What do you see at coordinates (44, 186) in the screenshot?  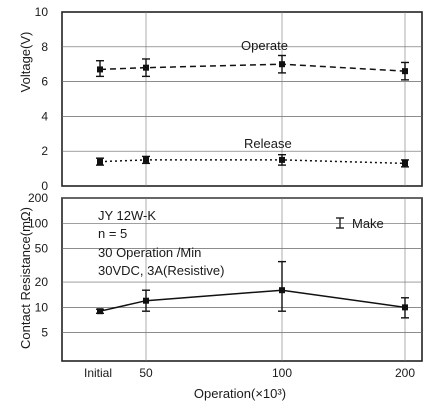 I see `voltage-tick-label: 0` at bounding box center [44, 186].